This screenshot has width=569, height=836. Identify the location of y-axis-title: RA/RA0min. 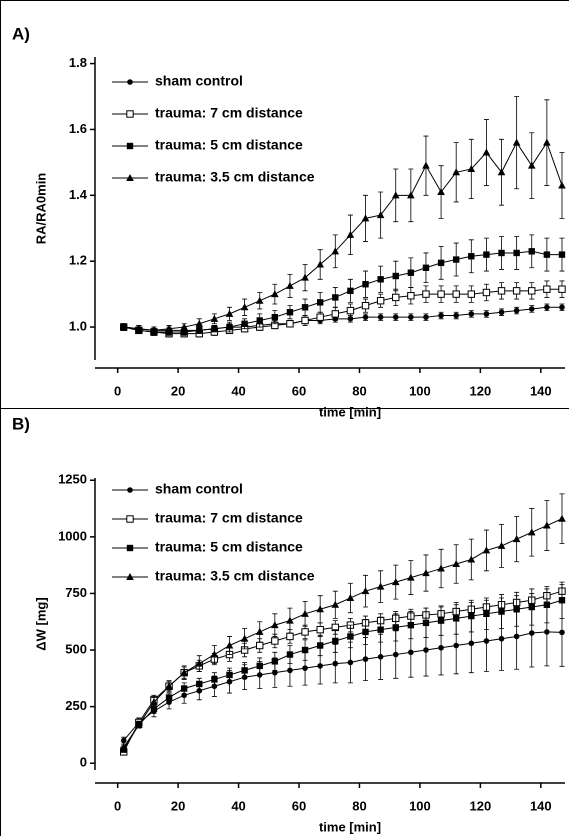
(40, 209).